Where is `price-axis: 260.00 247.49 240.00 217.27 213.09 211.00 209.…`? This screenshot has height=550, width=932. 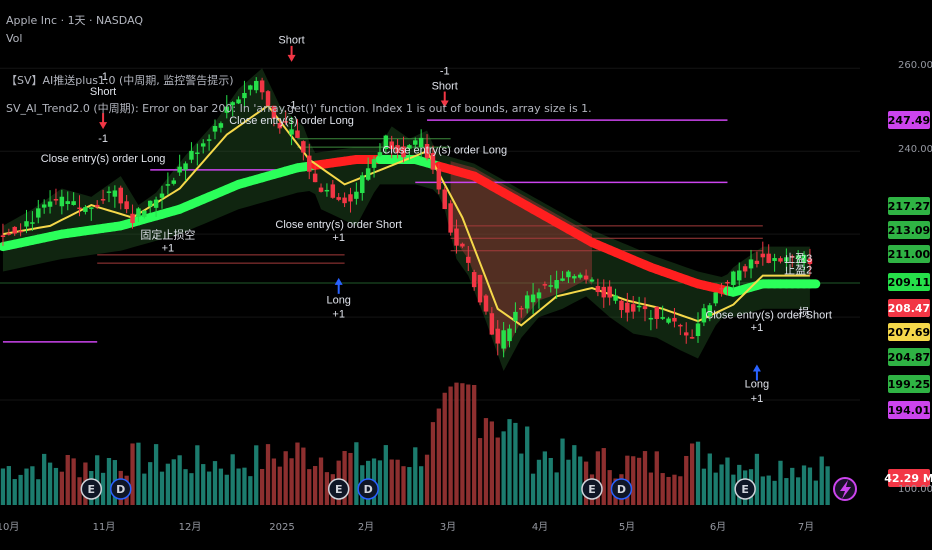
price-axis: 260.00 247.49 240.00 217.27 213.09 211.00 209.… is located at coordinates (908, 277).